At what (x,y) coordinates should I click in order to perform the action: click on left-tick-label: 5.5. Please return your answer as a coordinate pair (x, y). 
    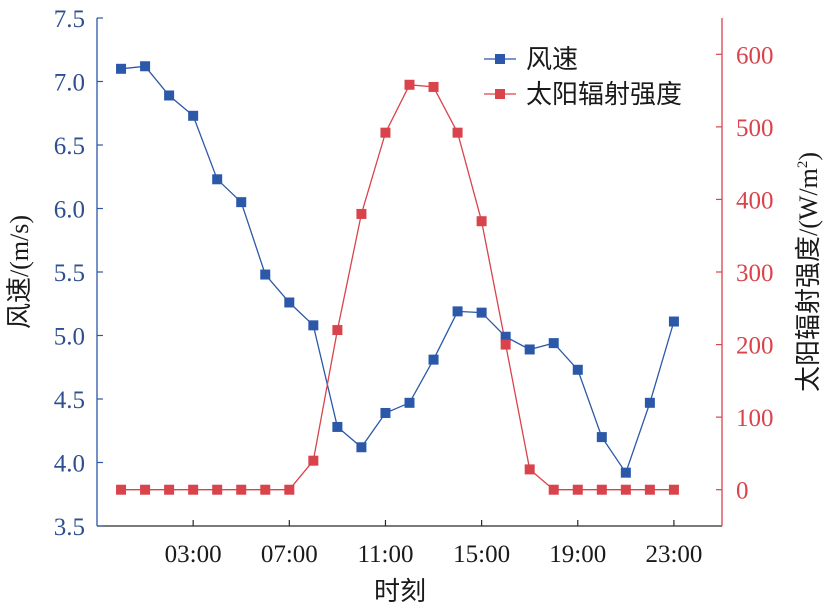
    Looking at the image, I should click on (69, 273).